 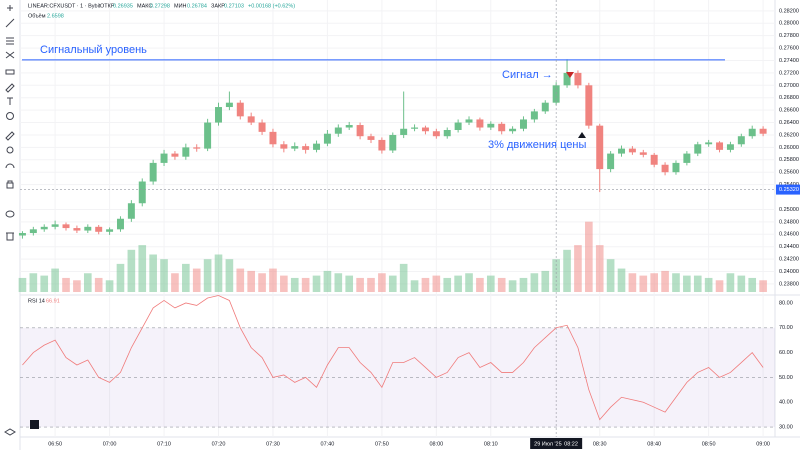 I want to click on crosshair-time: 08:22, so click(x=571, y=444).